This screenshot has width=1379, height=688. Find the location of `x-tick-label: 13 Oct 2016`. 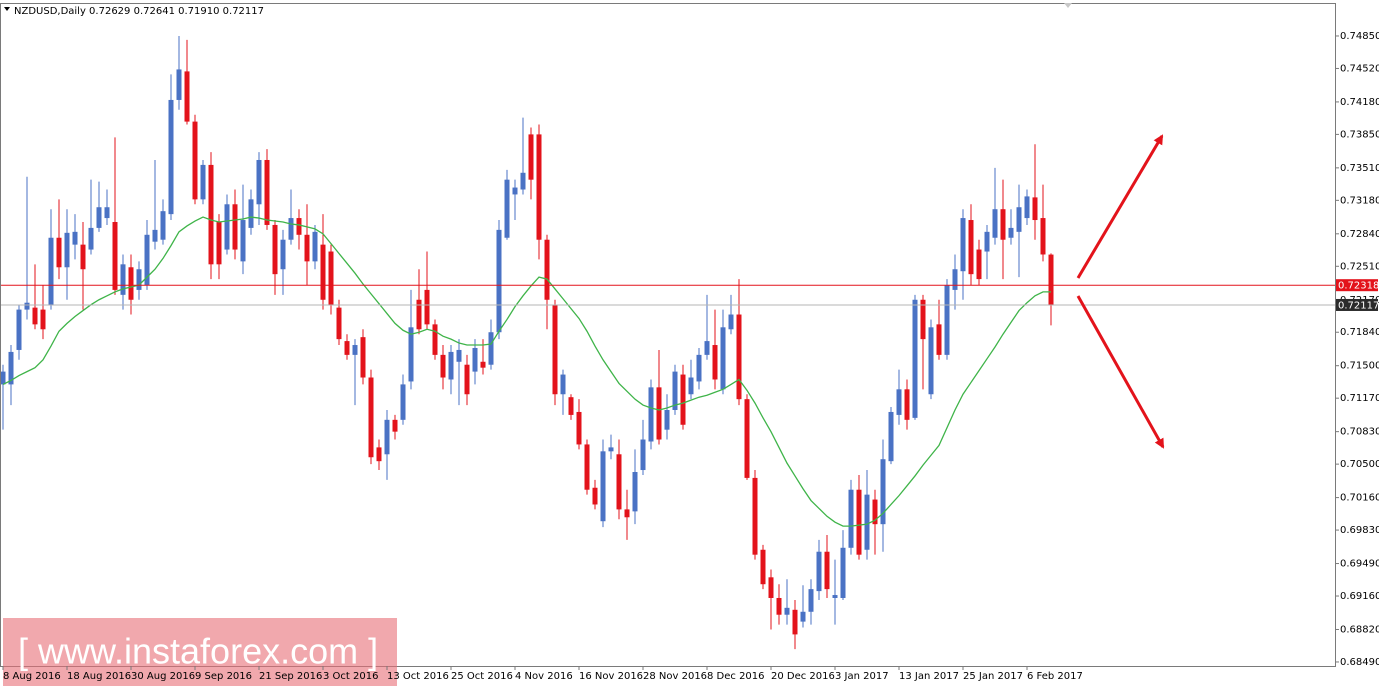

x-tick-label: 13 Oct 2016 is located at coordinates (418, 676).